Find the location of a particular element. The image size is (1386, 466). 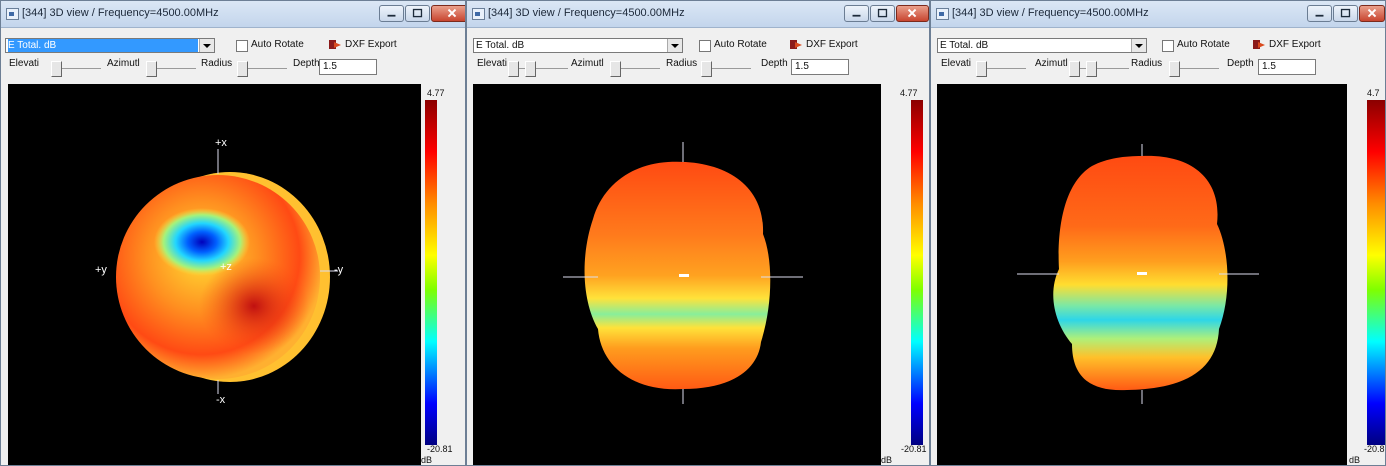

scale-min-label: -20.8 is located at coordinates (1374, 449).